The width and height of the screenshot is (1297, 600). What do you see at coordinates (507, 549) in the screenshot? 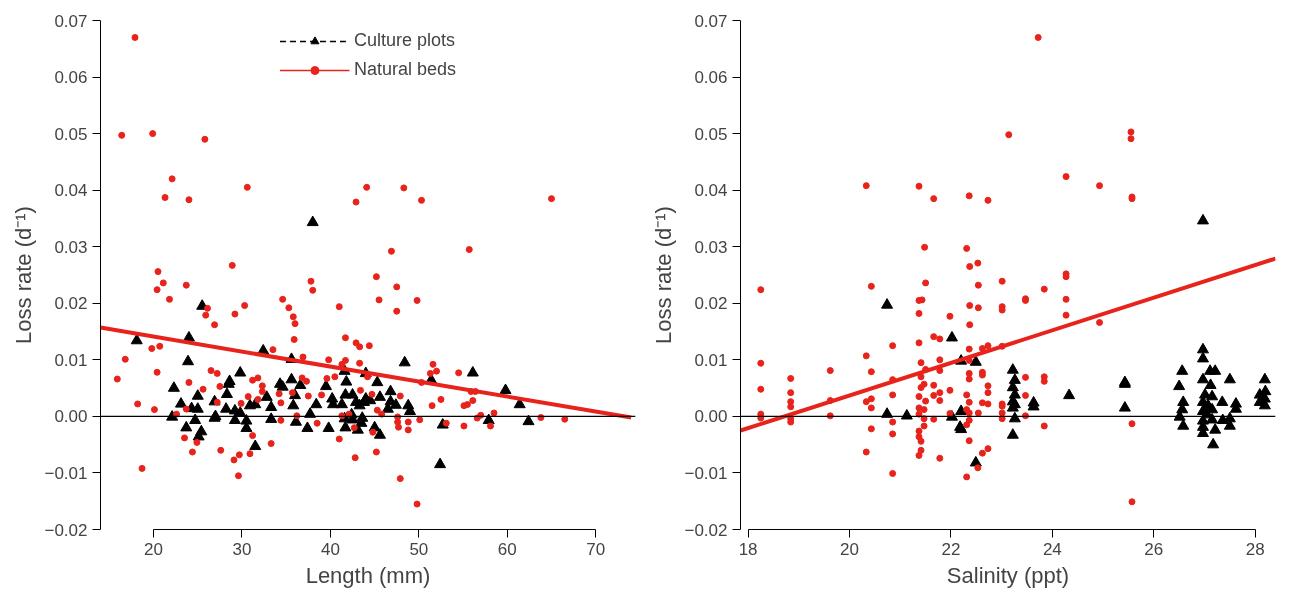
I see `x-tick-label: 60` at bounding box center [507, 549].